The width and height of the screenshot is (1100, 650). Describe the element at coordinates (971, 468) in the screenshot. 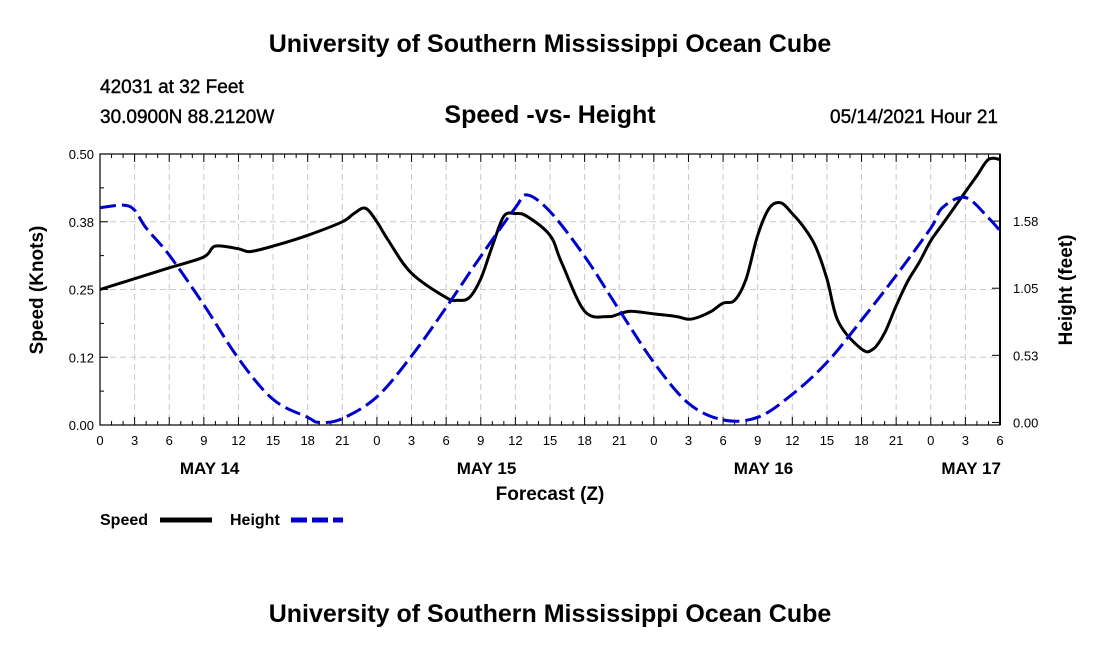

I see `day-label: MAY 17` at that location.